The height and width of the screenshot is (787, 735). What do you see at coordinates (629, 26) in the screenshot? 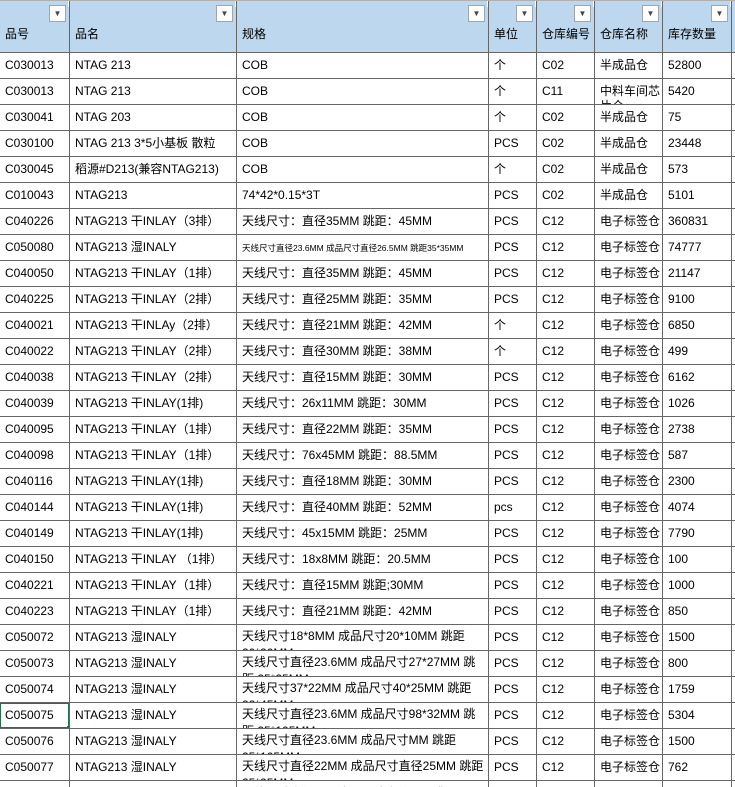
I see `column-header-wh_name: 仓库名称 ▼` at bounding box center [629, 26].